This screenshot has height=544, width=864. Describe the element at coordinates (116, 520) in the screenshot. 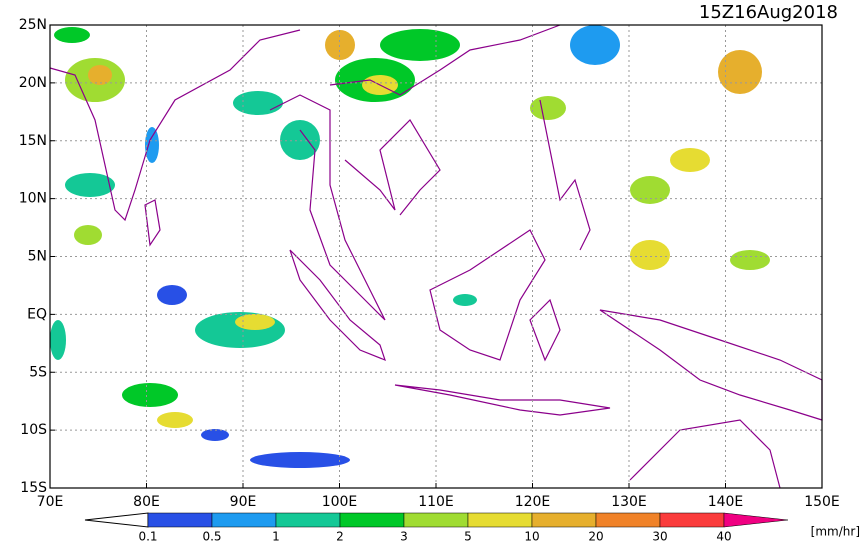

I see `colorbar-low` at that location.